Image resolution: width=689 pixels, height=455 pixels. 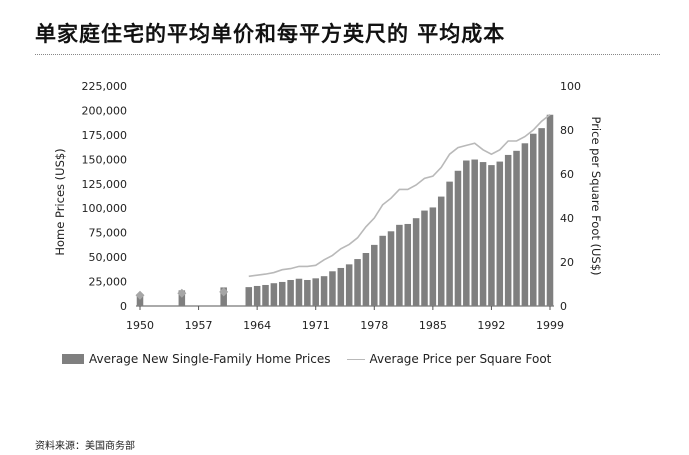 I want to click on y-tick-label-left: 225,000, so click(x=105, y=86).